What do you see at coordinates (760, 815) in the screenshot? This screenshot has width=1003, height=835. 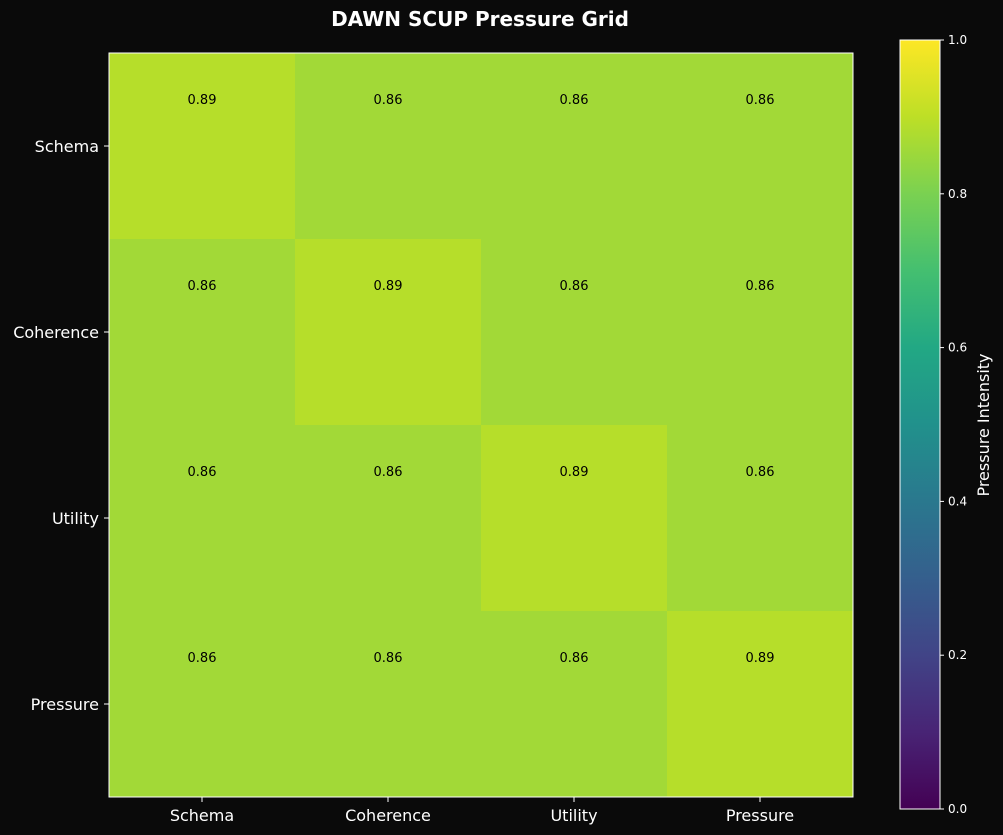 I see `x-tick-label: Pressure` at bounding box center [760, 815].